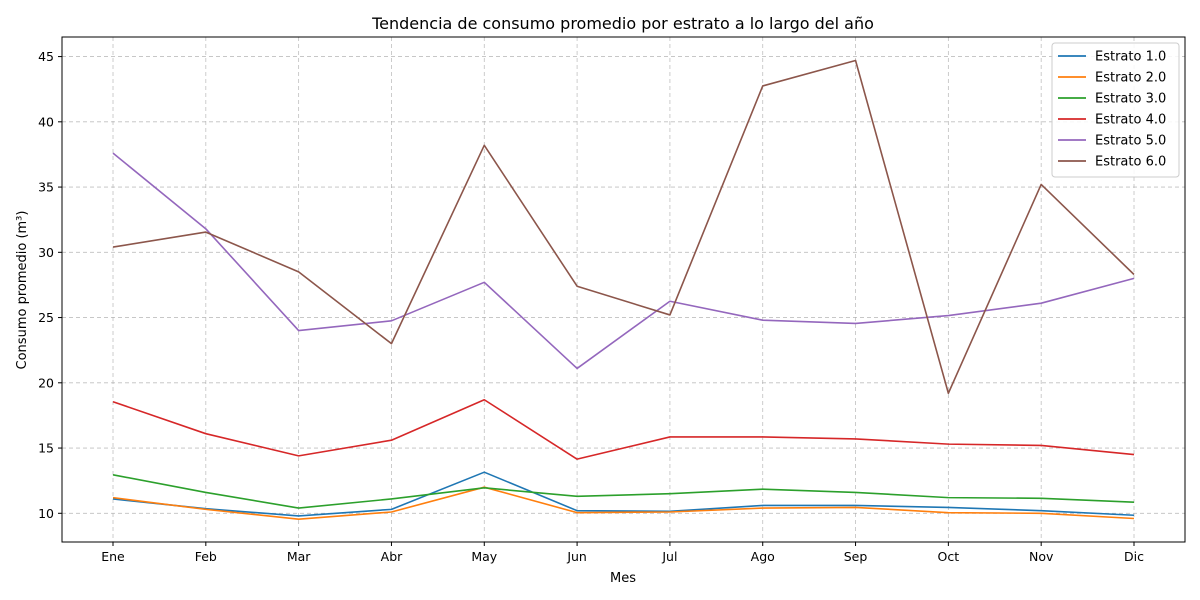 The width and height of the screenshot is (1200, 600). I want to click on legend-label: Estrato 6.0, so click(1130, 162).